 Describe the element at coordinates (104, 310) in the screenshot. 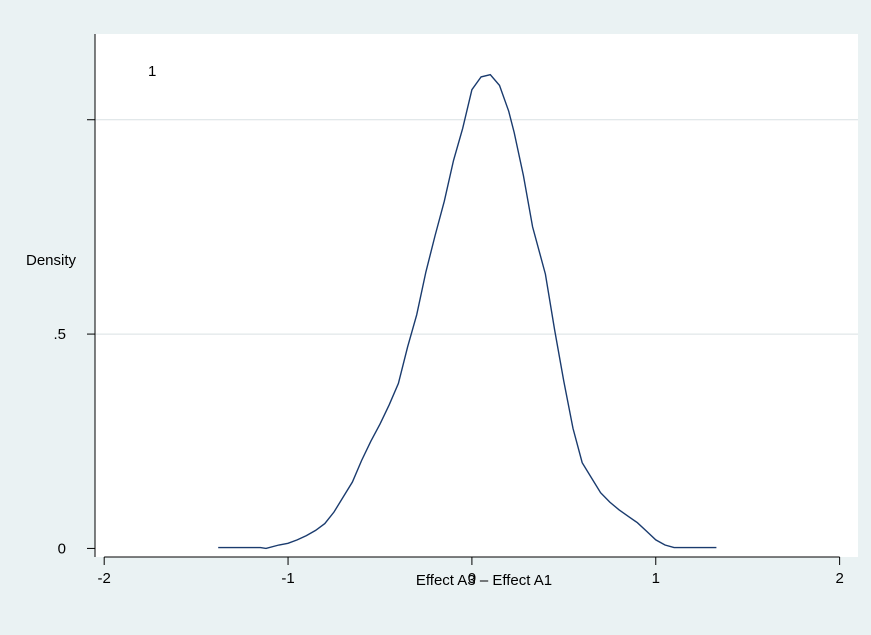

I see `y-axis-ticks: 0.51` at that location.